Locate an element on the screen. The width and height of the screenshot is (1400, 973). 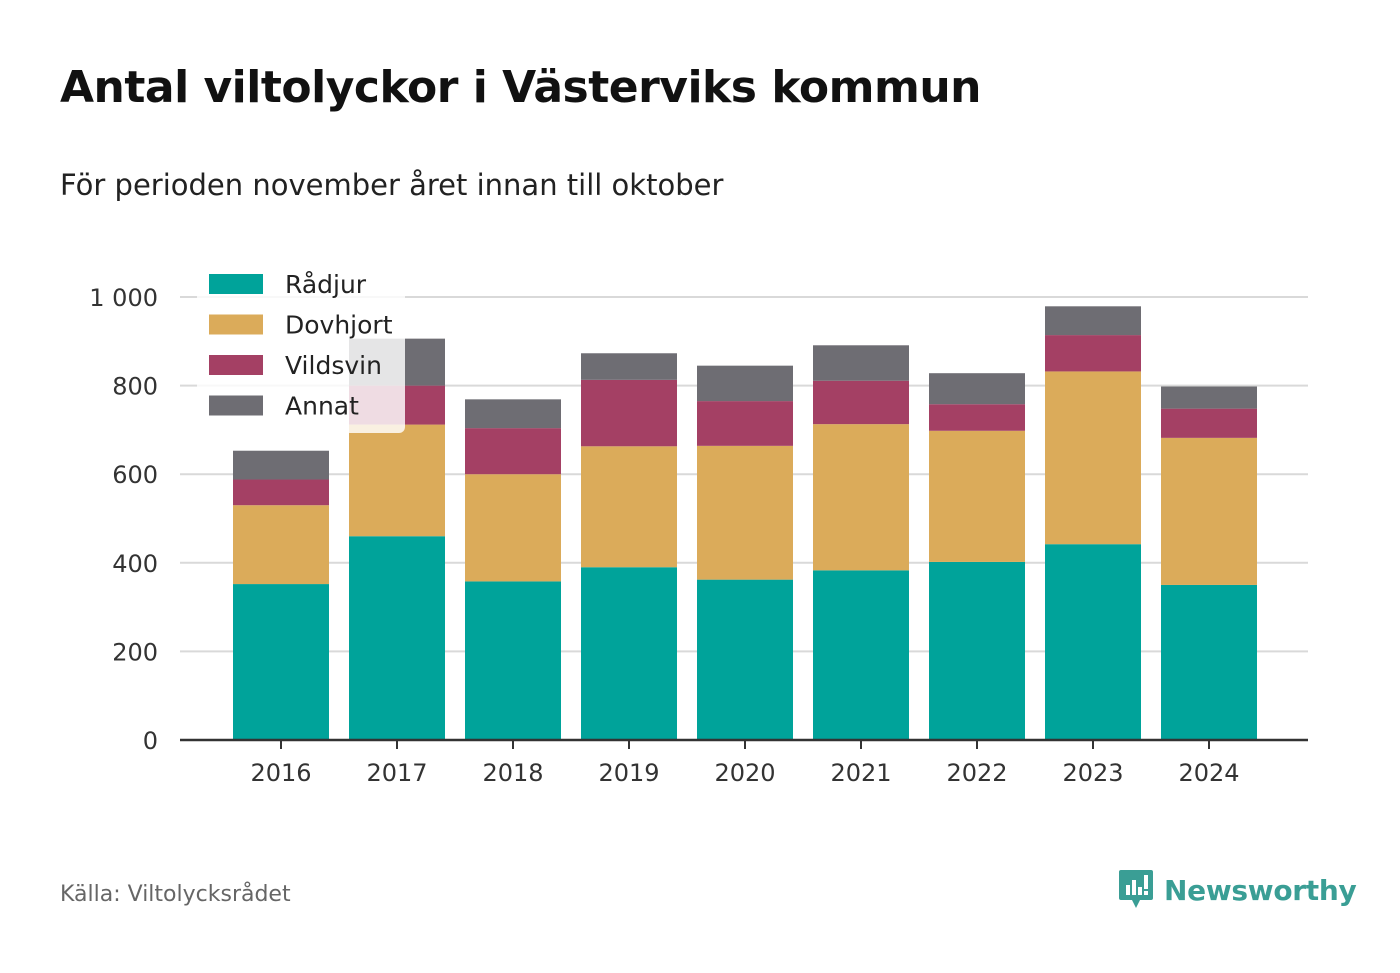
x-tick-label: 2016 is located at coordinates (280, 773).